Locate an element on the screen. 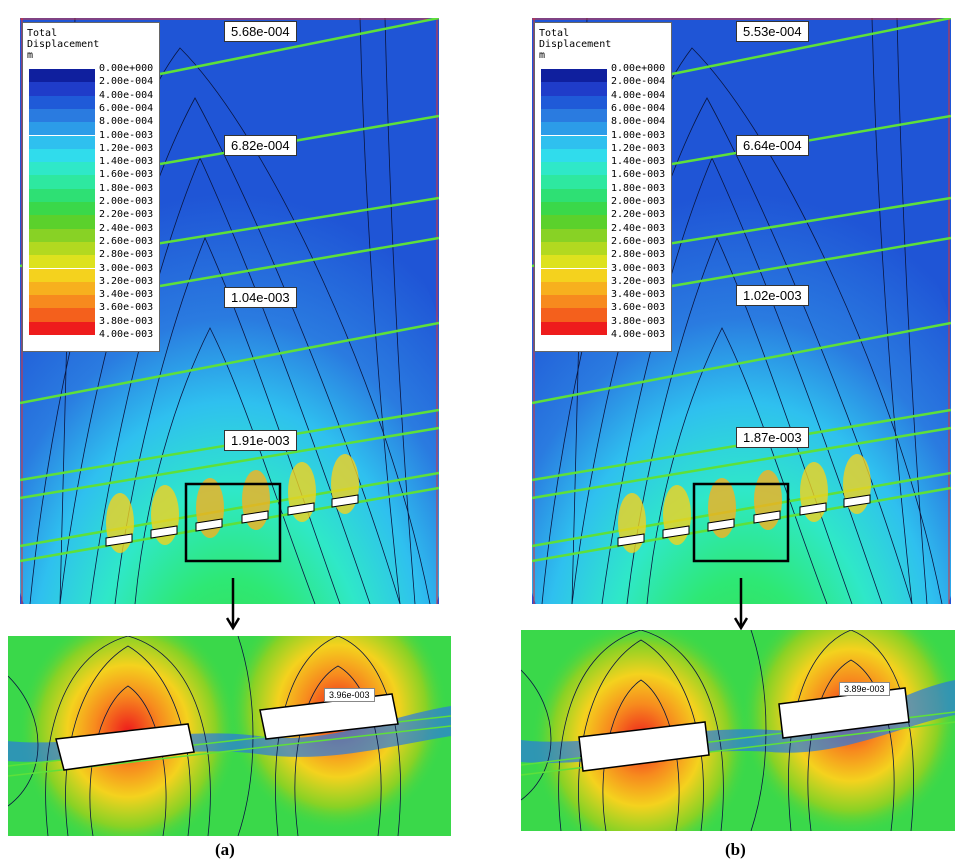  value-callout: 6.64e-004 is located at coordinates (772, 145).